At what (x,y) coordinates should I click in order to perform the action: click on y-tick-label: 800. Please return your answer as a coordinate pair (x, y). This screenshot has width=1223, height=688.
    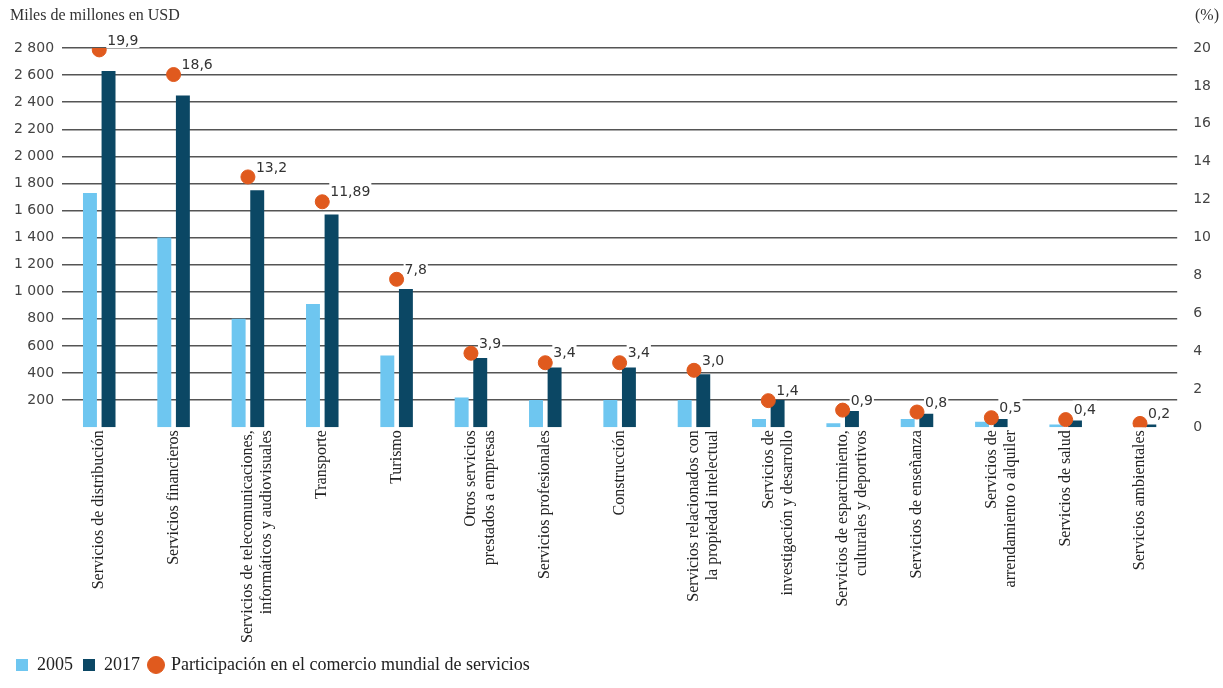
    Looking at the image, I should click on (41, 317).